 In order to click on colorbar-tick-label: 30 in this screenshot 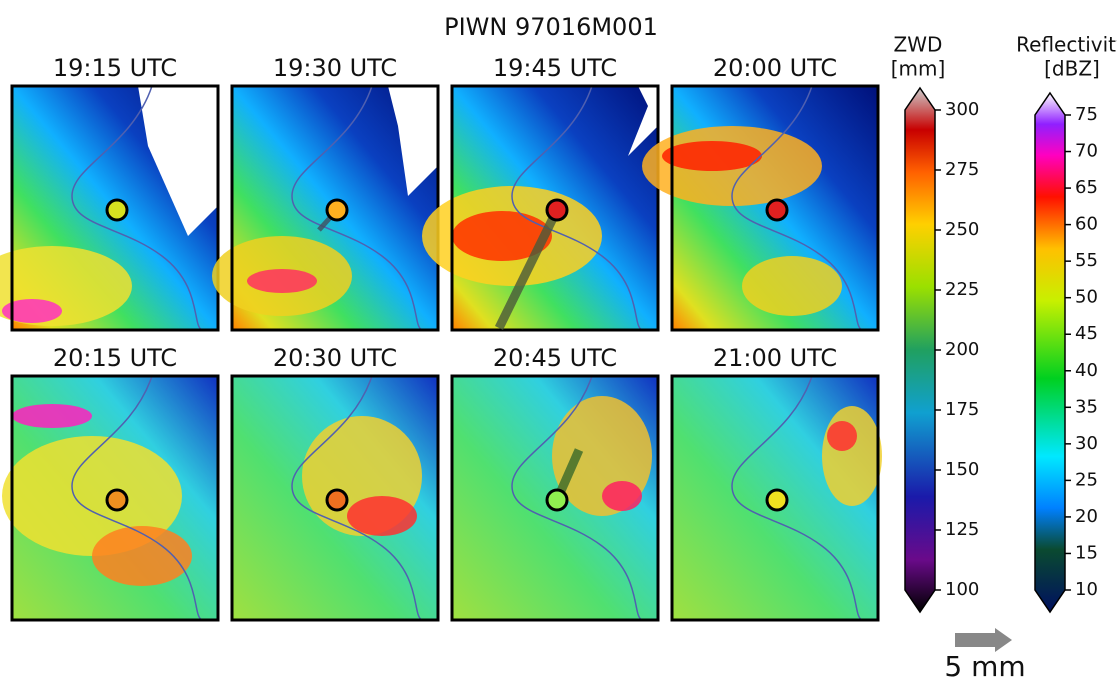, I will do `click(1086, 443)`.